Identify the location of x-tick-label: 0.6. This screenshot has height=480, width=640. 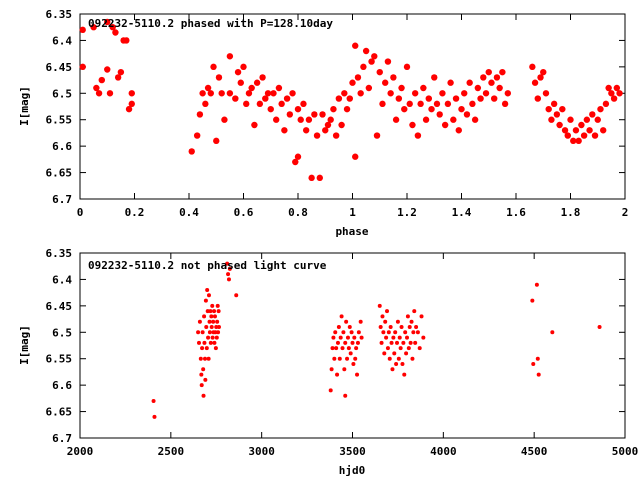
(244, 212).